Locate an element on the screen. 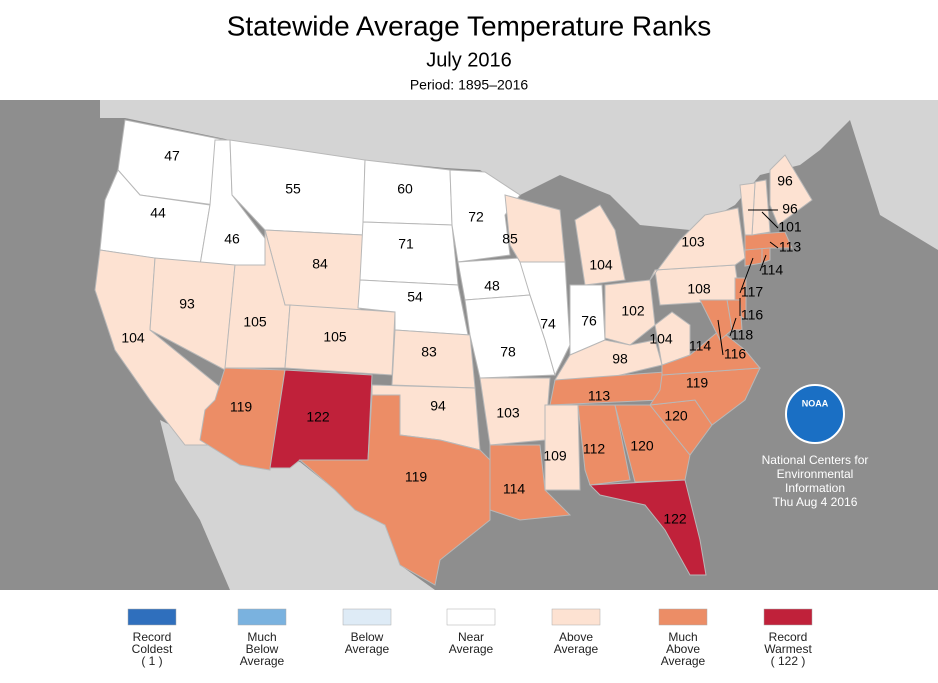 This screenshot has width=938, height=683. rank-label: 98 is located at coordinates (620, 359).